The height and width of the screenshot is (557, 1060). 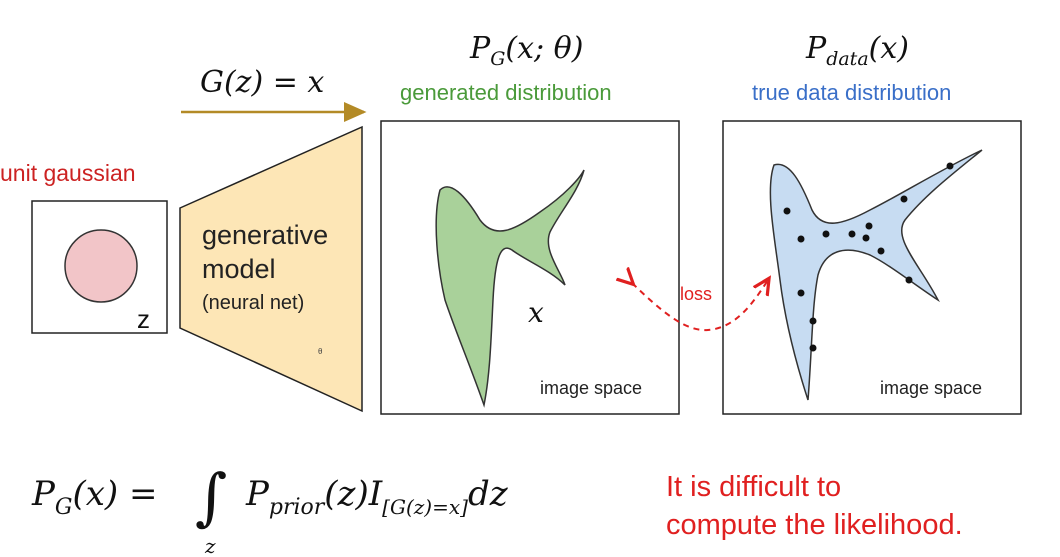 What do you see at coordinates (210, 545) in the screenshot?
I see `eq-integral-variable: z` at bounding box center [210, 545].